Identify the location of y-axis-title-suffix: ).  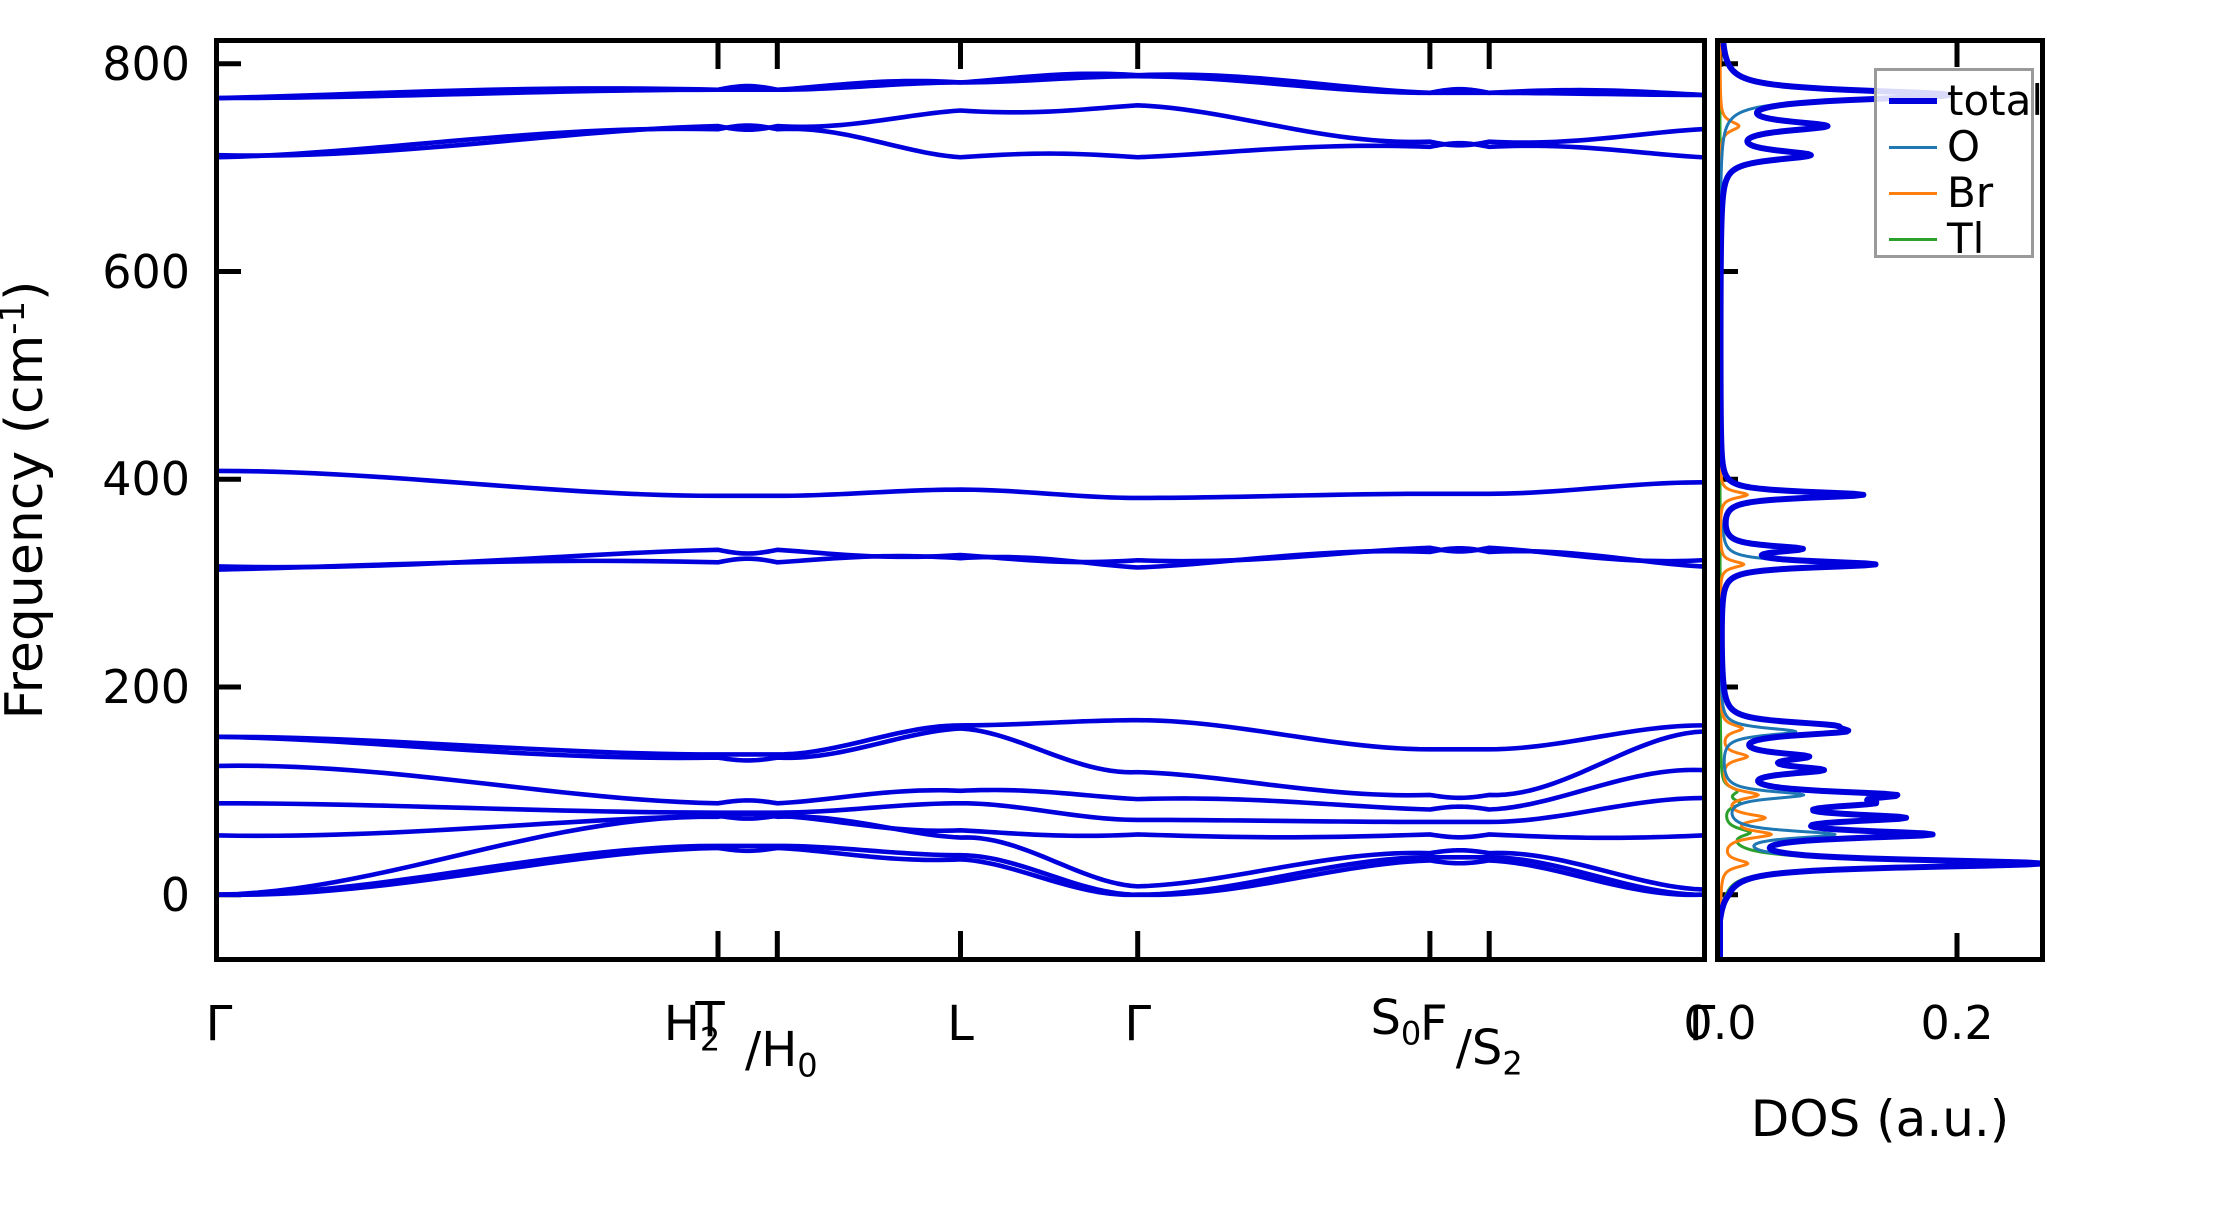
(28, 290).